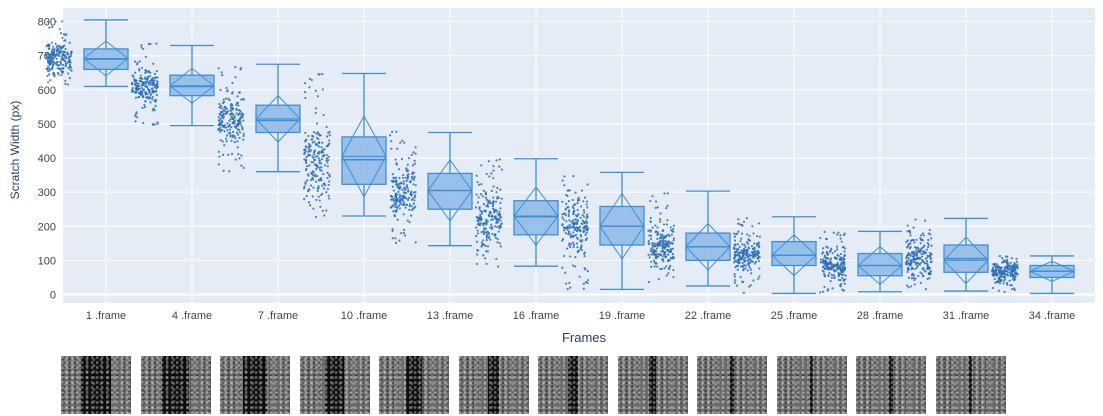  What do you see at coordinates (652, 385) in the screenshot?
I see `cell-texture` at bounding box center [652, 385].